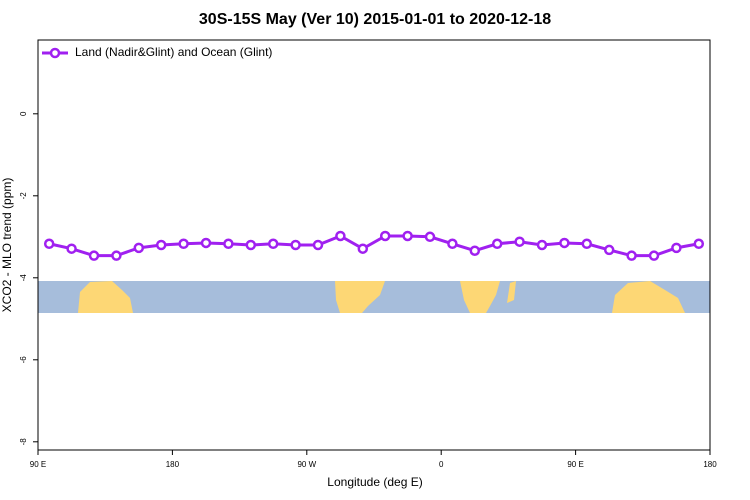  I want to click on series-line, so click(374, 246).